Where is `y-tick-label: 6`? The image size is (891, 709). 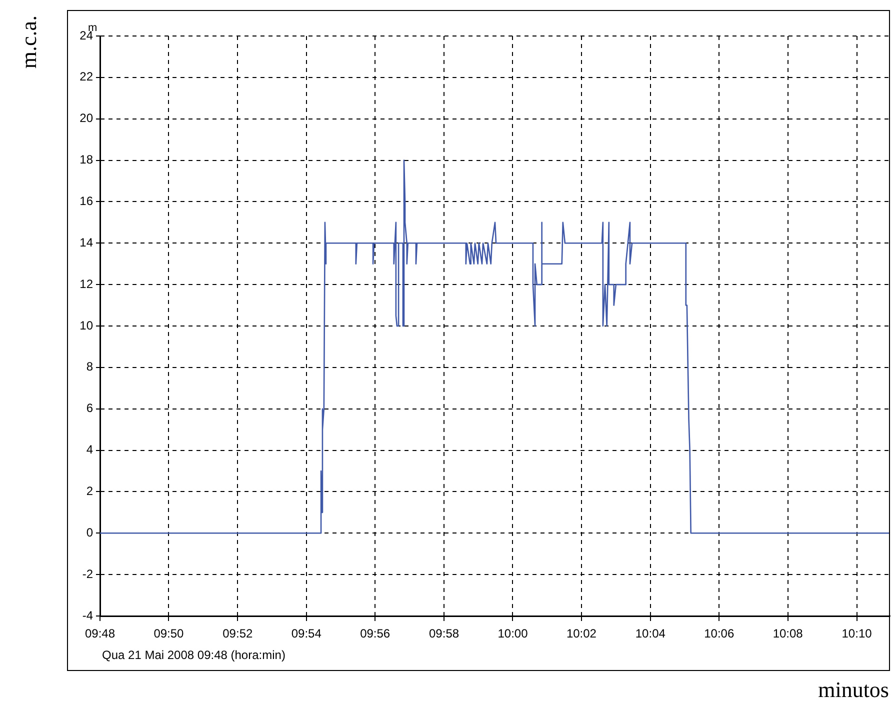 y-tick-label: 6 is located at coordinates (90, 408).